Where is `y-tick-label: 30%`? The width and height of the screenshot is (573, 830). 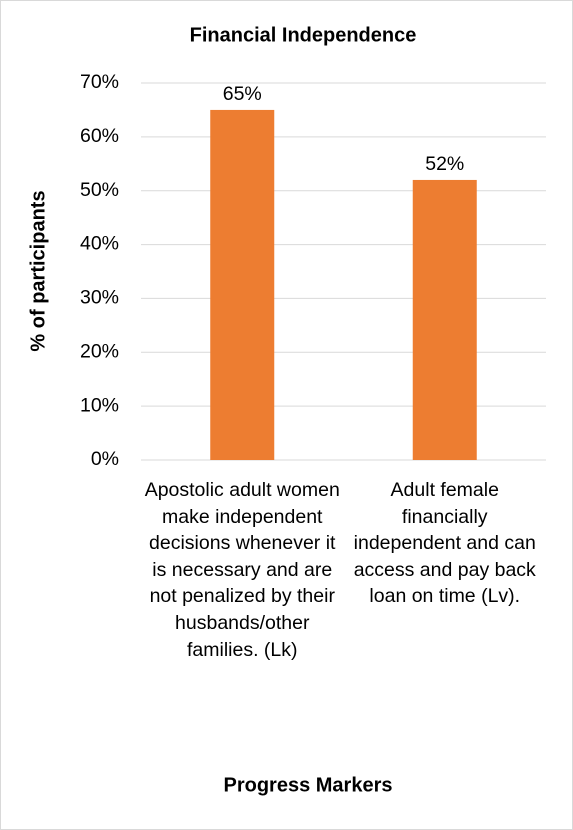 y-tick-label: 30% is located at coordinates (99, 298).